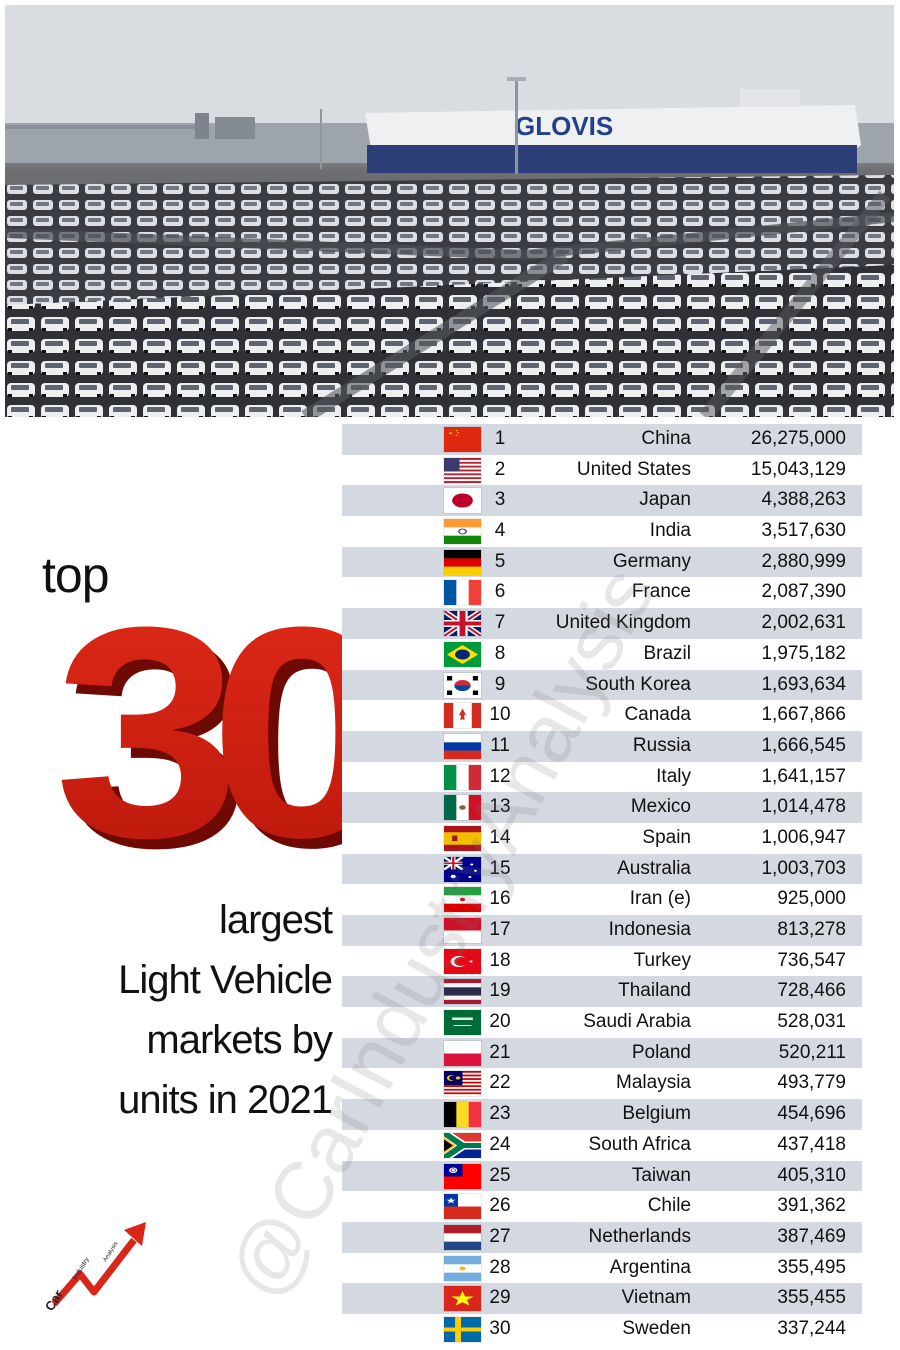 The height and width of the screenshot is (1350, 900). I want to click on country-cell: Indonesia, so click(649, 929).